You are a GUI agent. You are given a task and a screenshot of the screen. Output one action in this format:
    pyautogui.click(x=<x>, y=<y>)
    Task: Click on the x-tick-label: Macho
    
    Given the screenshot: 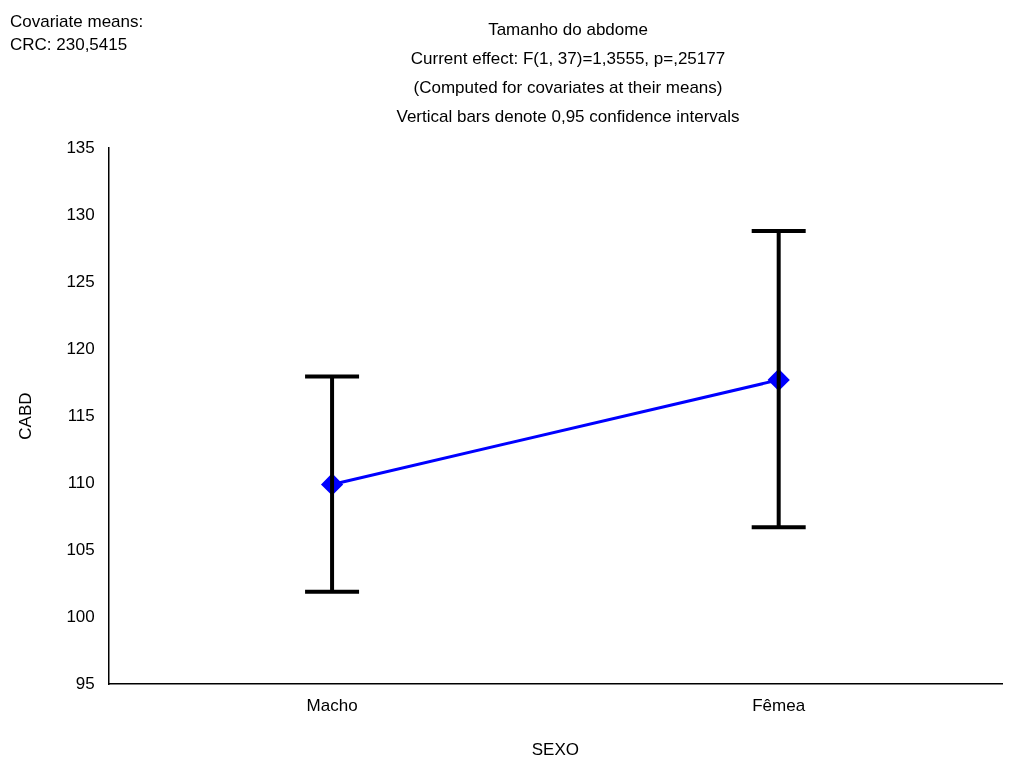 What is the action you would take?
    pyautogui.click(x=332, y=706)
    